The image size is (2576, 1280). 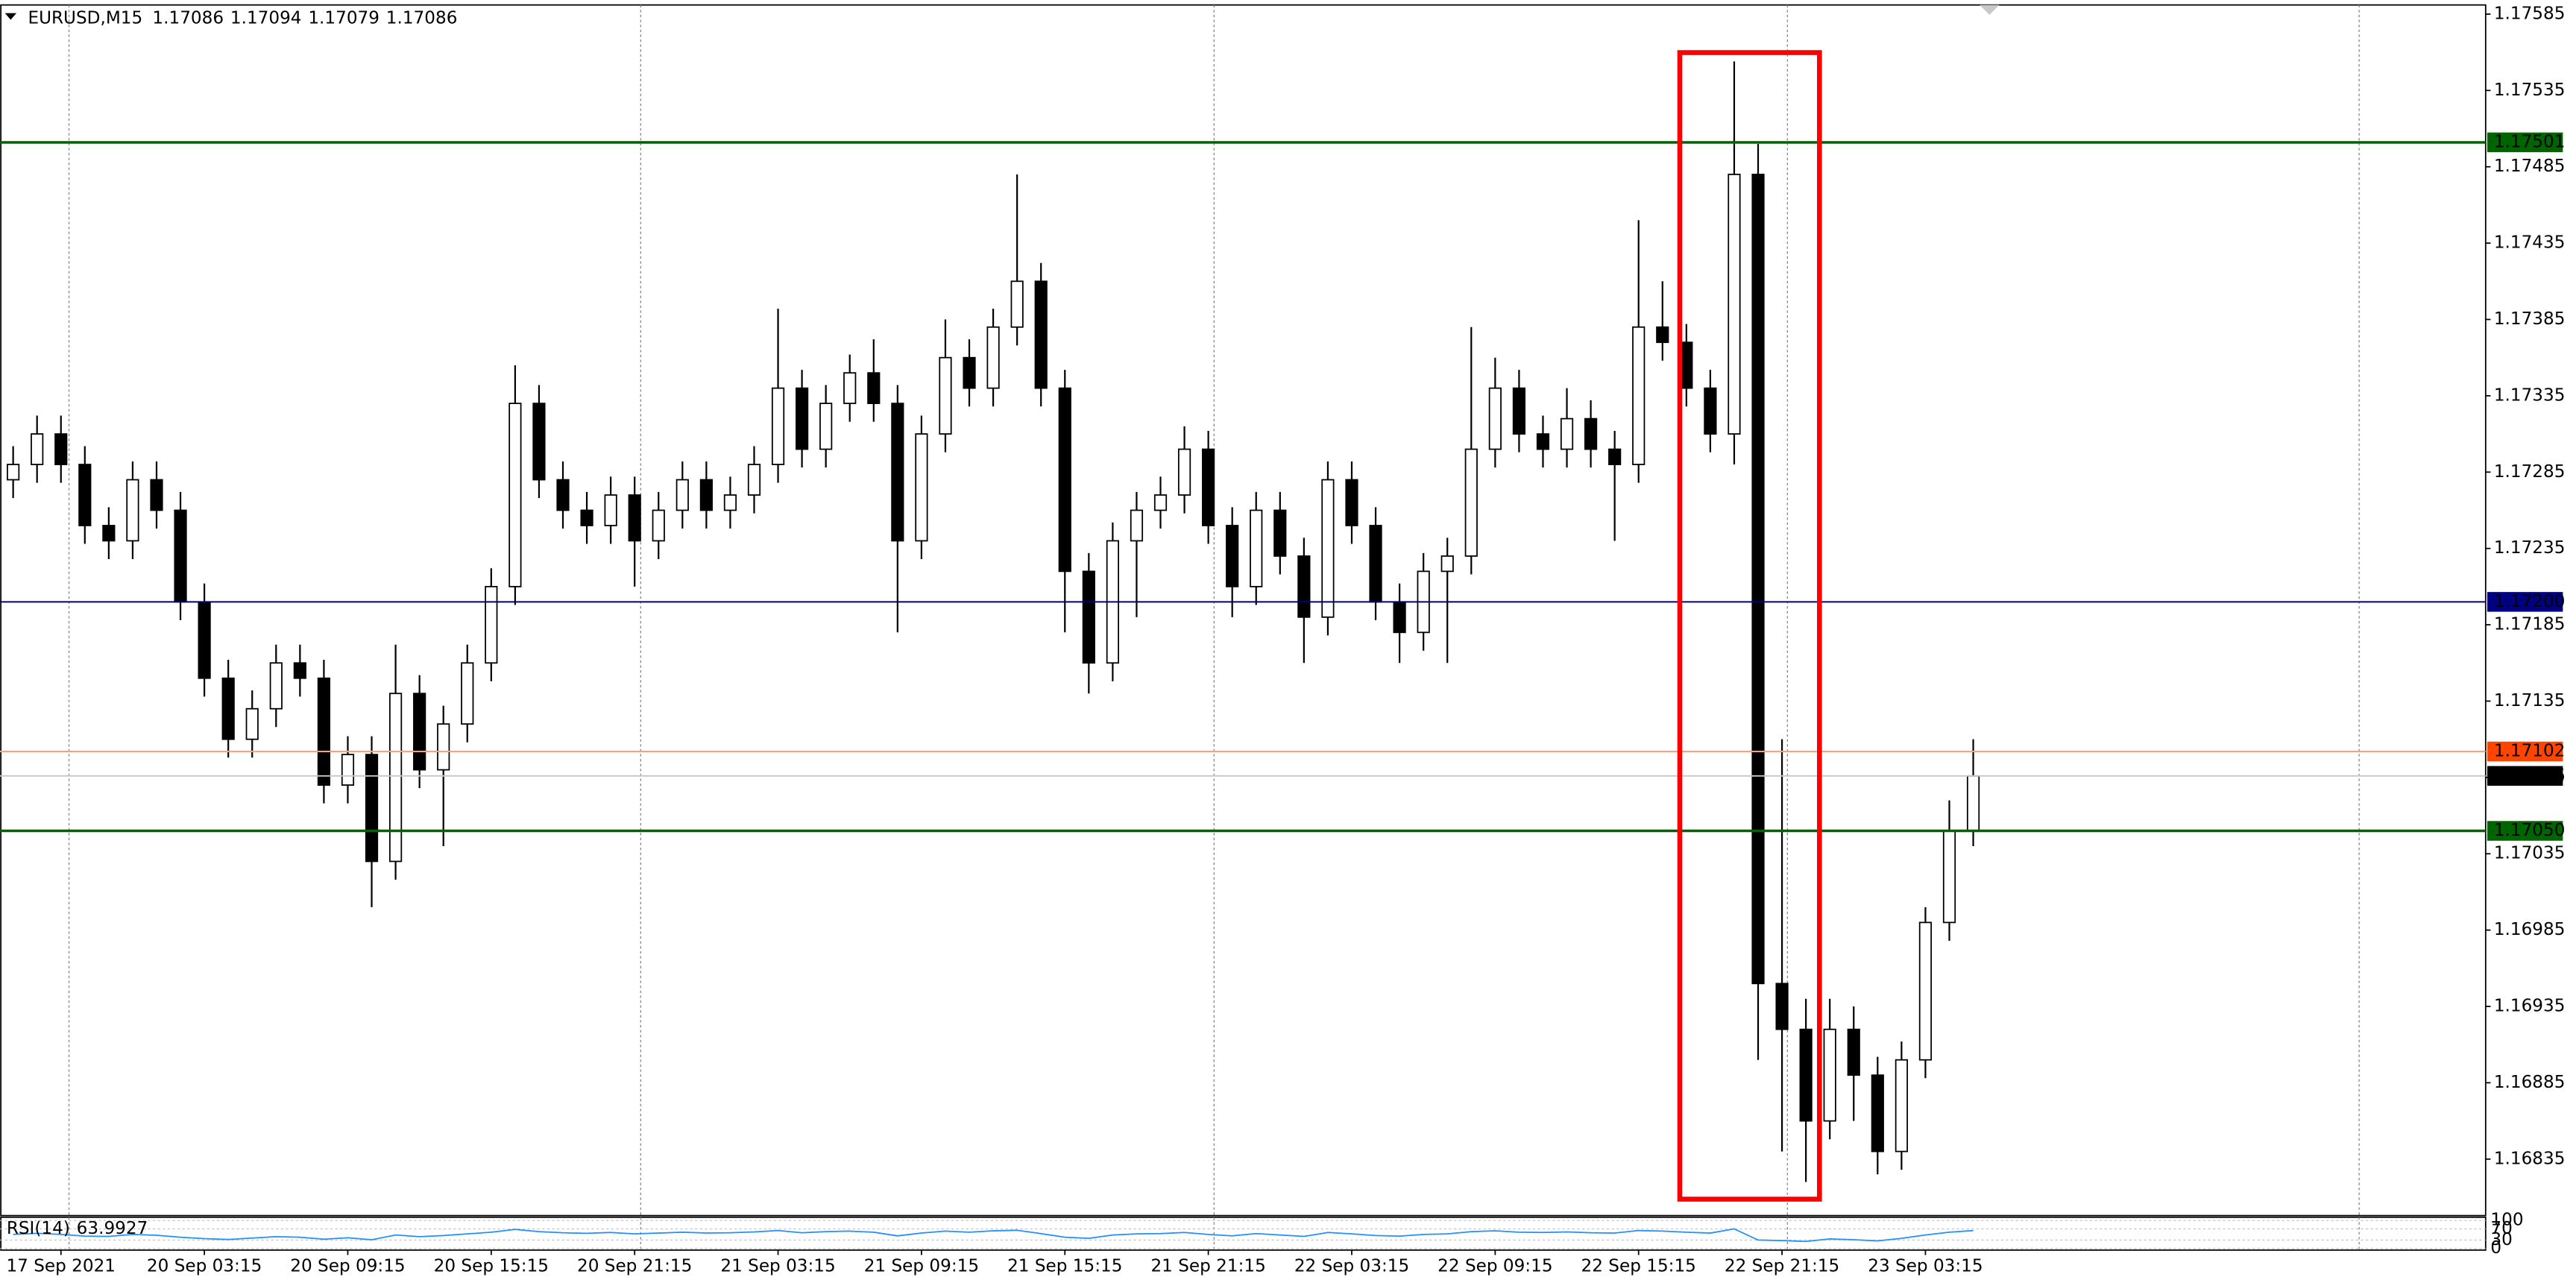 What do you see at coordinates (1064, 1266) in the screenshot?
I see `x-tick-label: 21 Sep 15:15` at bounding box center [1064, 1266].